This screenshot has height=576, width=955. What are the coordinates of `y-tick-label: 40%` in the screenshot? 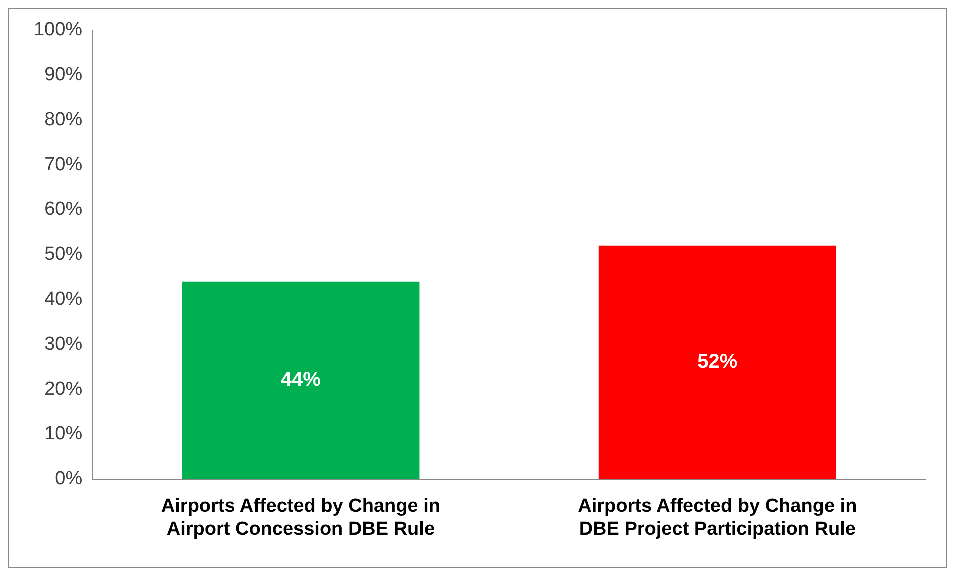 It's located at (63, 299).